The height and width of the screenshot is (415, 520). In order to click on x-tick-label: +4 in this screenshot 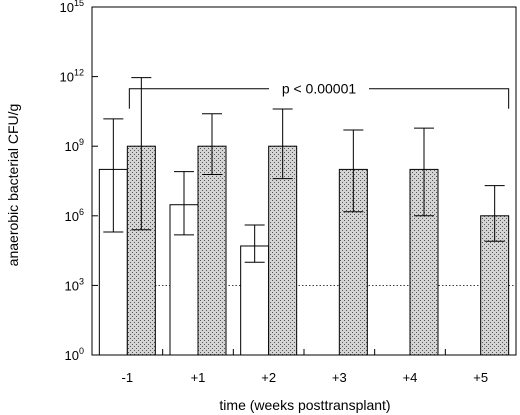, I will do `click(410, 377)`.